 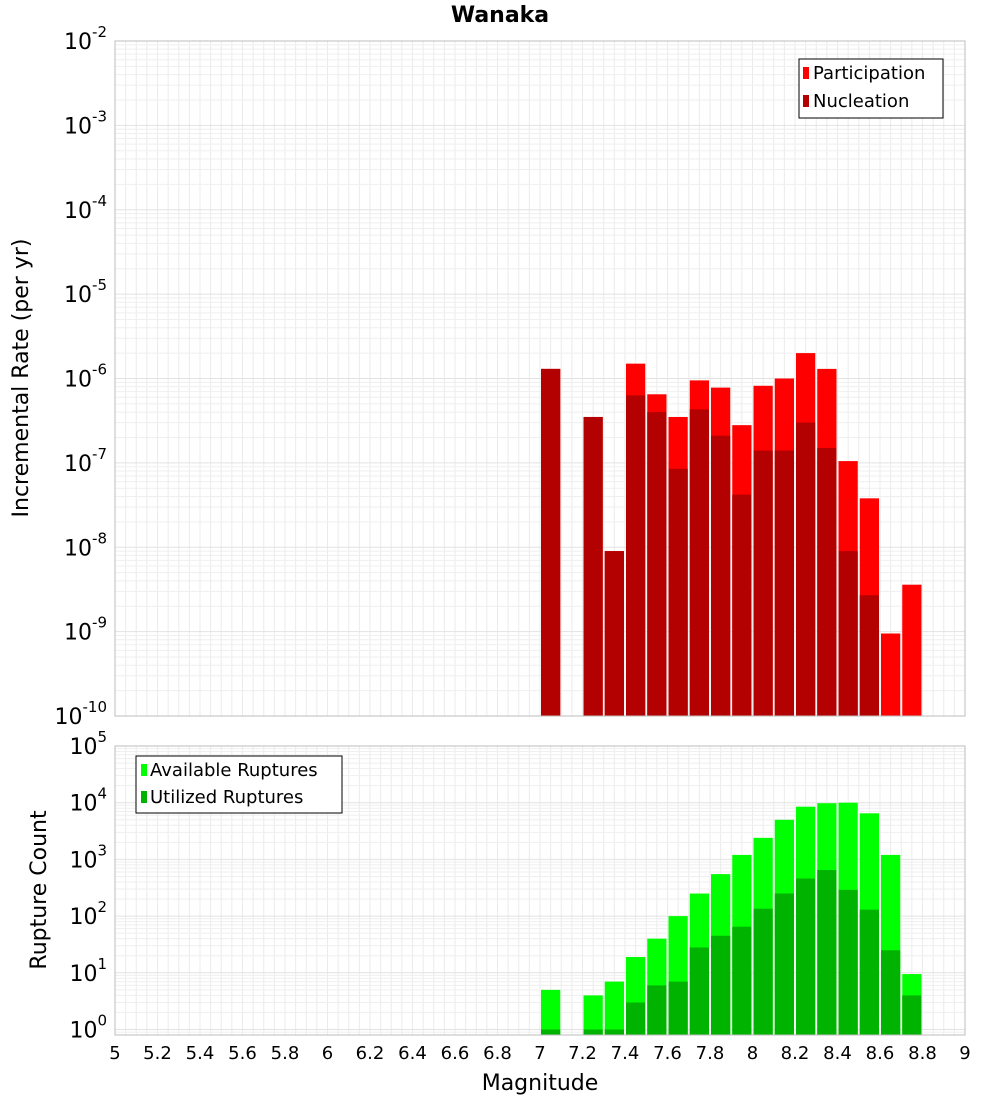 I want to click on x-tick-label: 7.4, so click(x=625, y=1053).